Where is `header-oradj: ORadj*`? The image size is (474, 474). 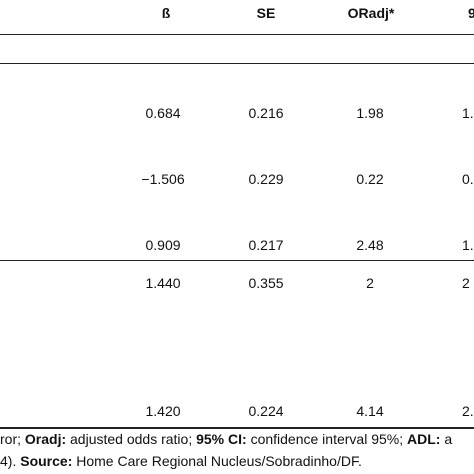
header-oradj: ORadj* is located at coordinates (371, 13).